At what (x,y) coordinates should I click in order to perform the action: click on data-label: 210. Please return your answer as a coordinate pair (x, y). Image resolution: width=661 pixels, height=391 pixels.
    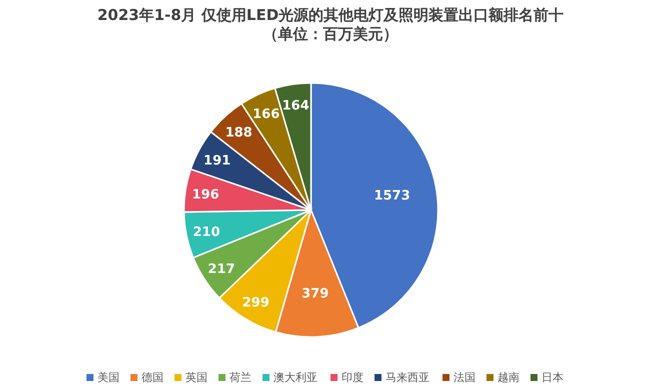
    Looking at the image, I should click on (206, 232).